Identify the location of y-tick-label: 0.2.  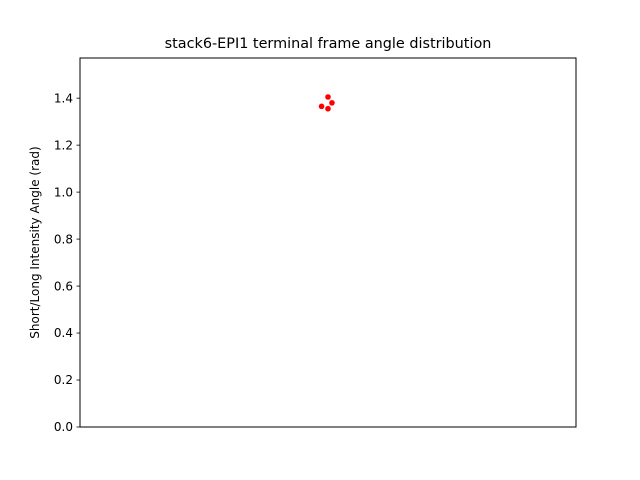
(63, 380).